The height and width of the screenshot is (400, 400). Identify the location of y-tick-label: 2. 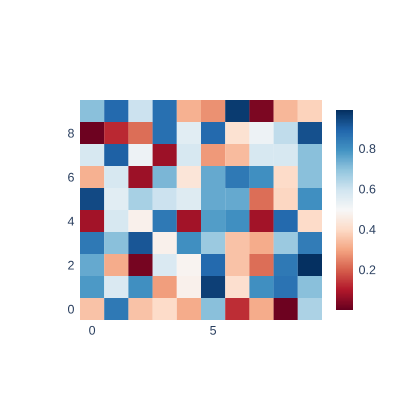
(71, 265).